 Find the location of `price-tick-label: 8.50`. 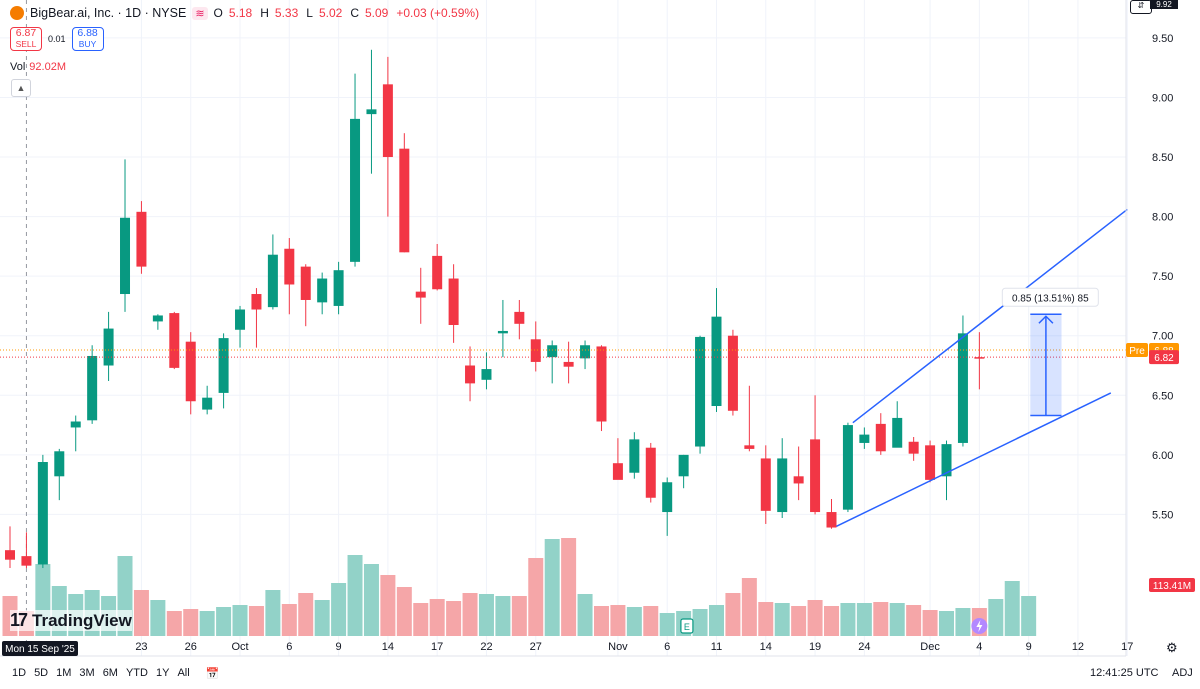

price-tick-label: 8.50 is located at coordinates (1162, 158).